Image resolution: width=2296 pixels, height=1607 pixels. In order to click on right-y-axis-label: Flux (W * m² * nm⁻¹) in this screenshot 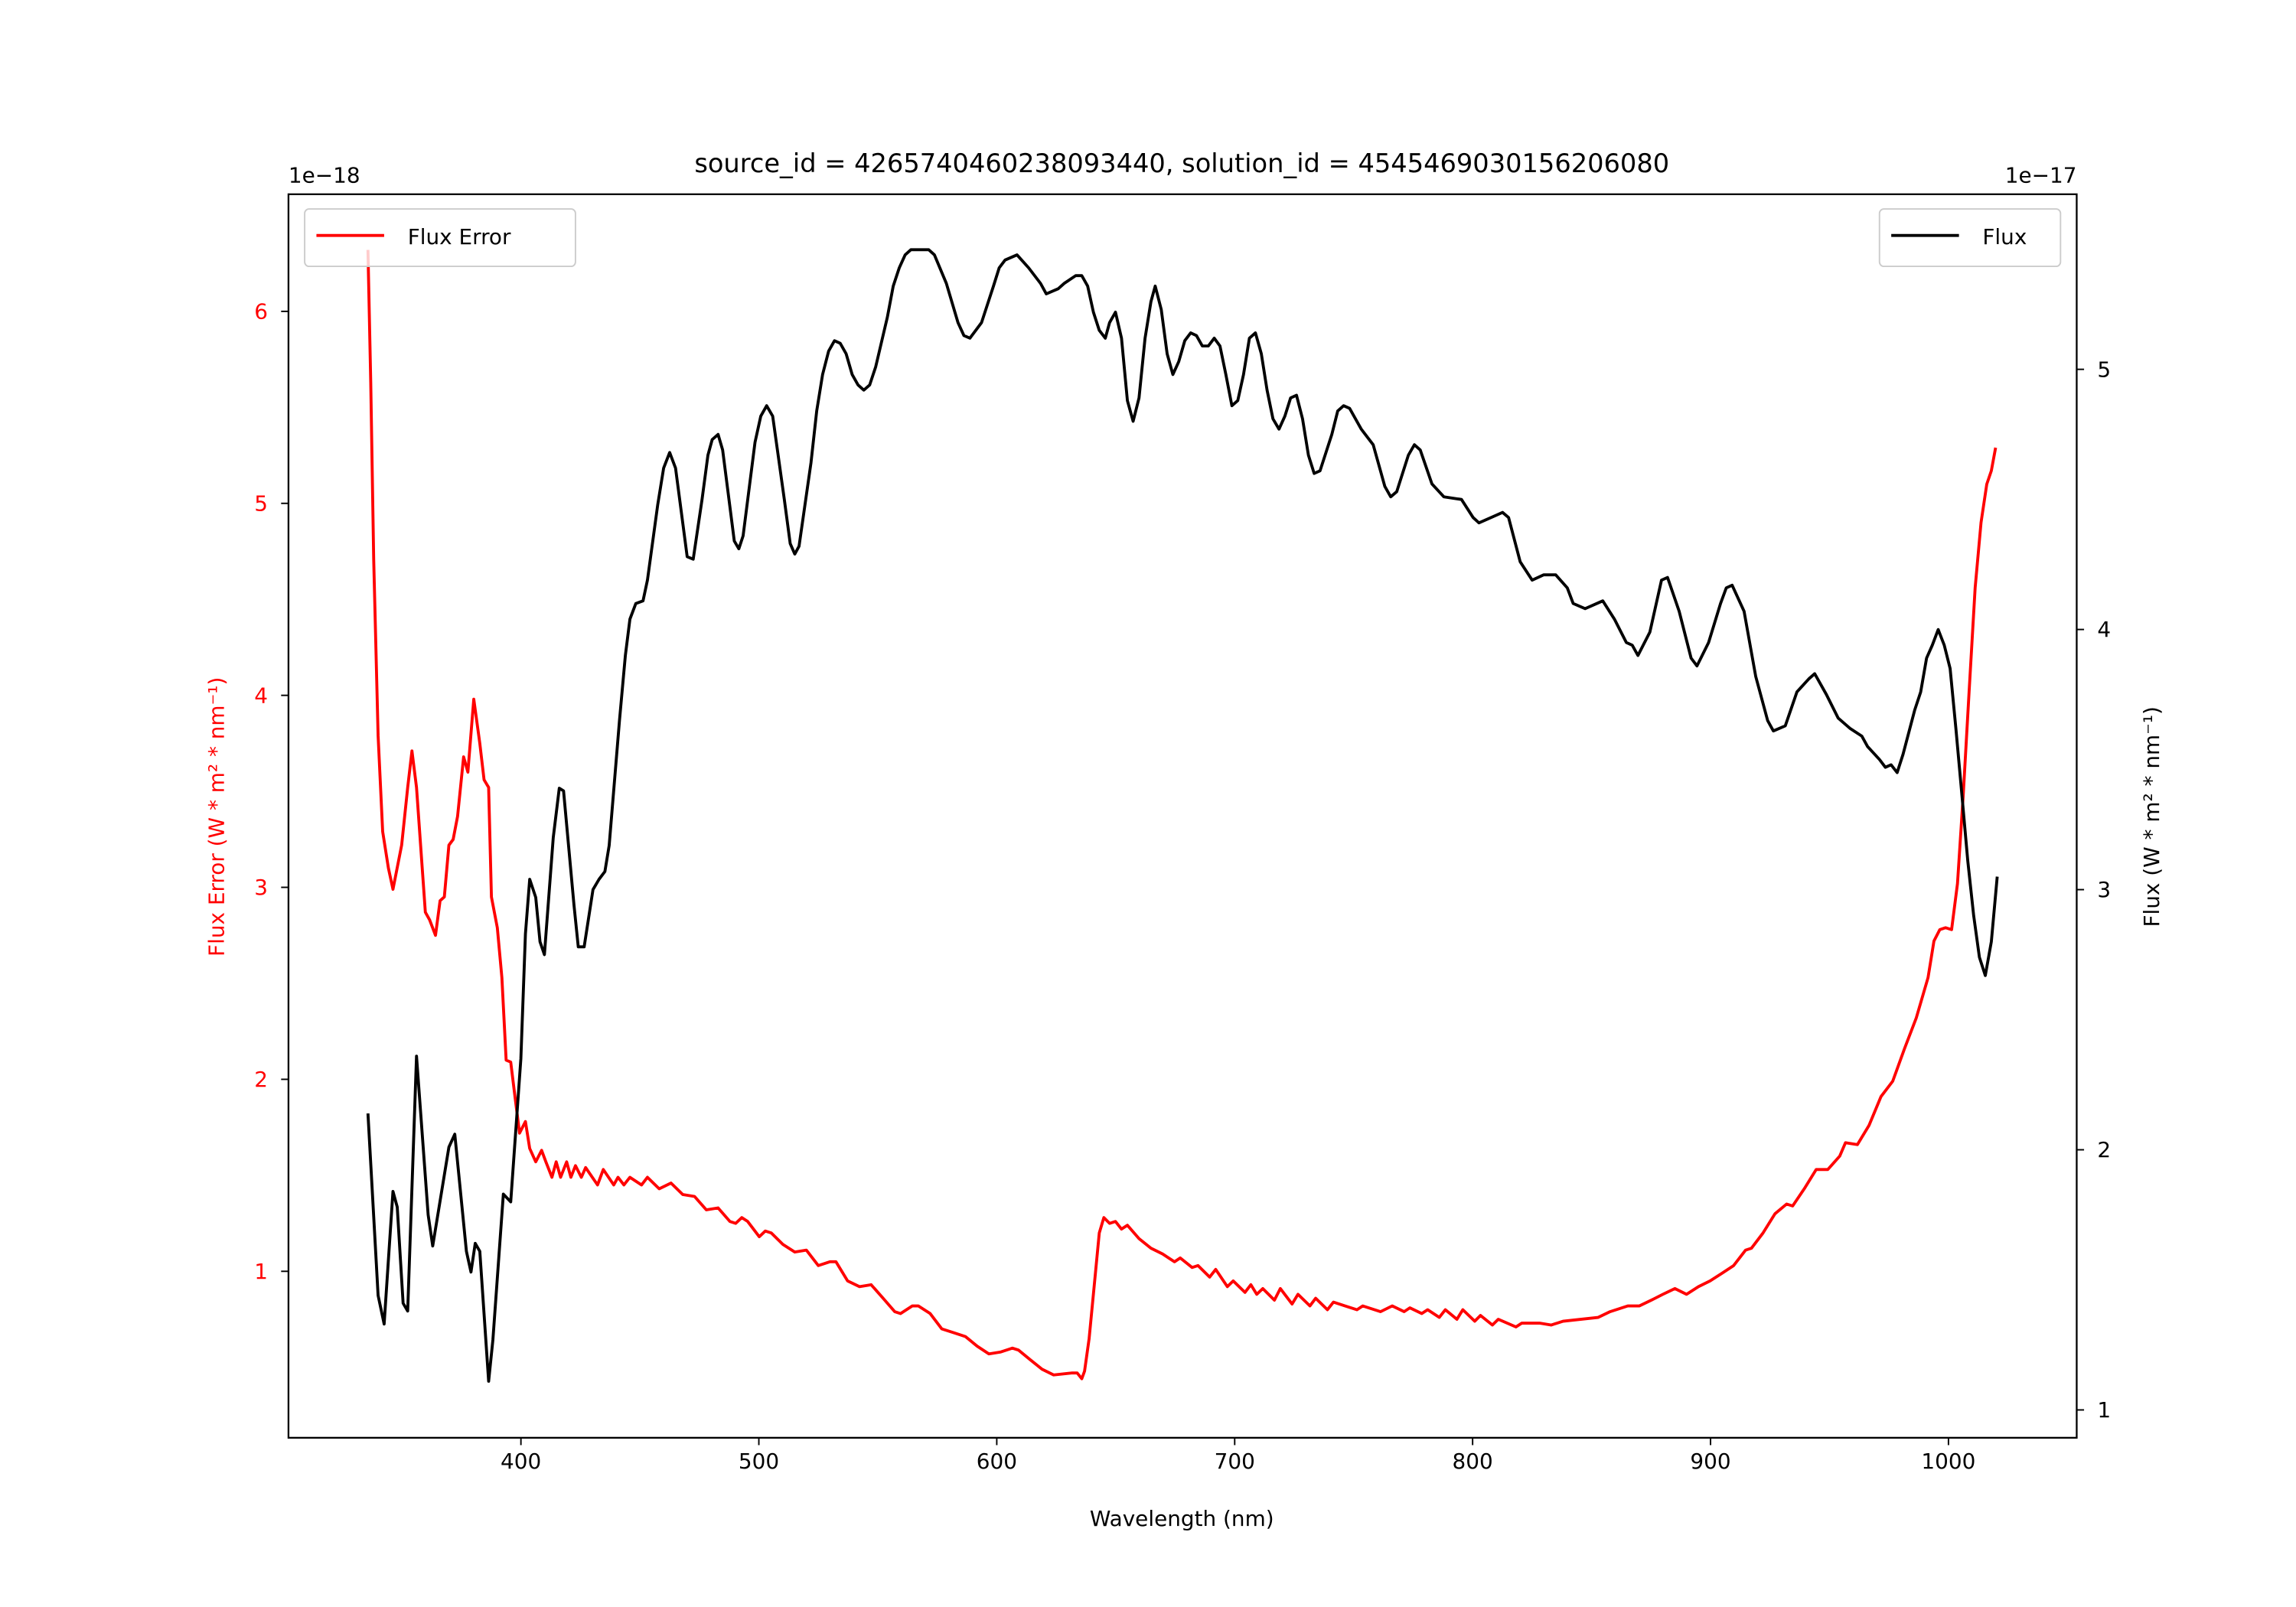, I will do `click(2151, 817)`.